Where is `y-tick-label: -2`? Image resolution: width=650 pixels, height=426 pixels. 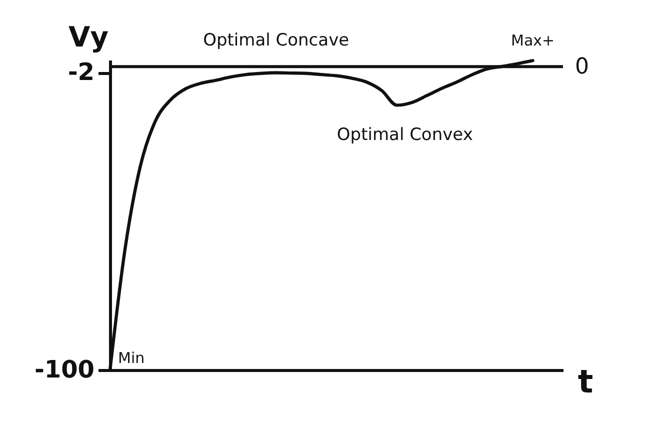
y-tick-label: -2 is located at coordinates (81, 72).